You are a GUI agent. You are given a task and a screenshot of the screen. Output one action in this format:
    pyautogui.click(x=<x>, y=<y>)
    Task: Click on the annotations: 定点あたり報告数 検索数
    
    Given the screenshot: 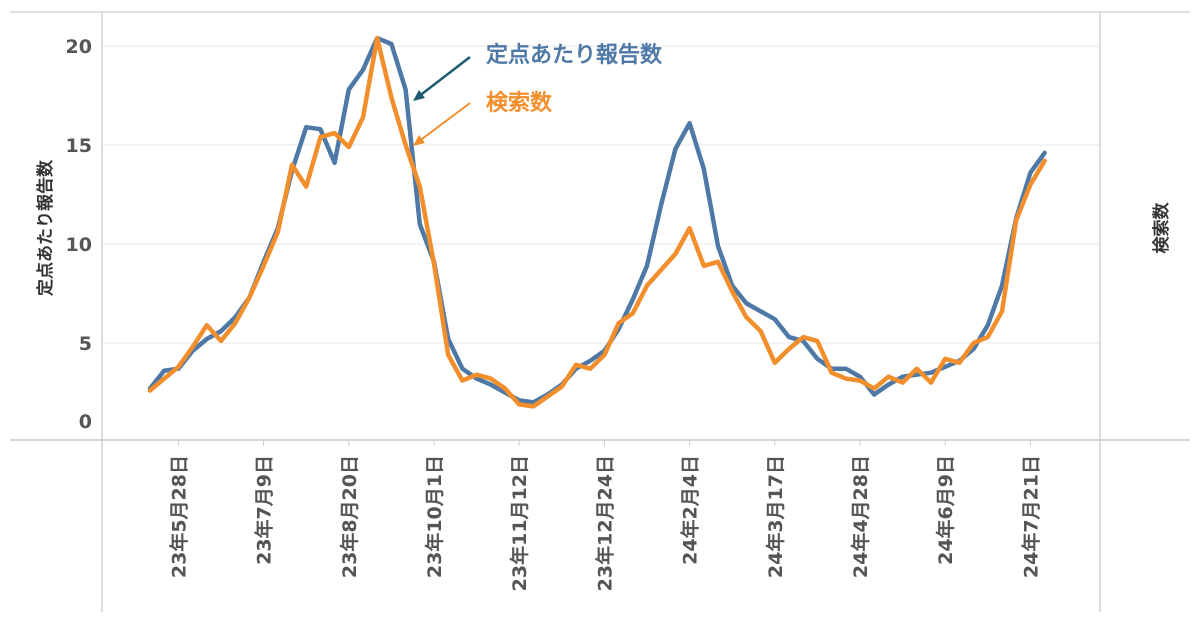 What is the action you would take?
    pyautogui.click(x=538, y=94)
    